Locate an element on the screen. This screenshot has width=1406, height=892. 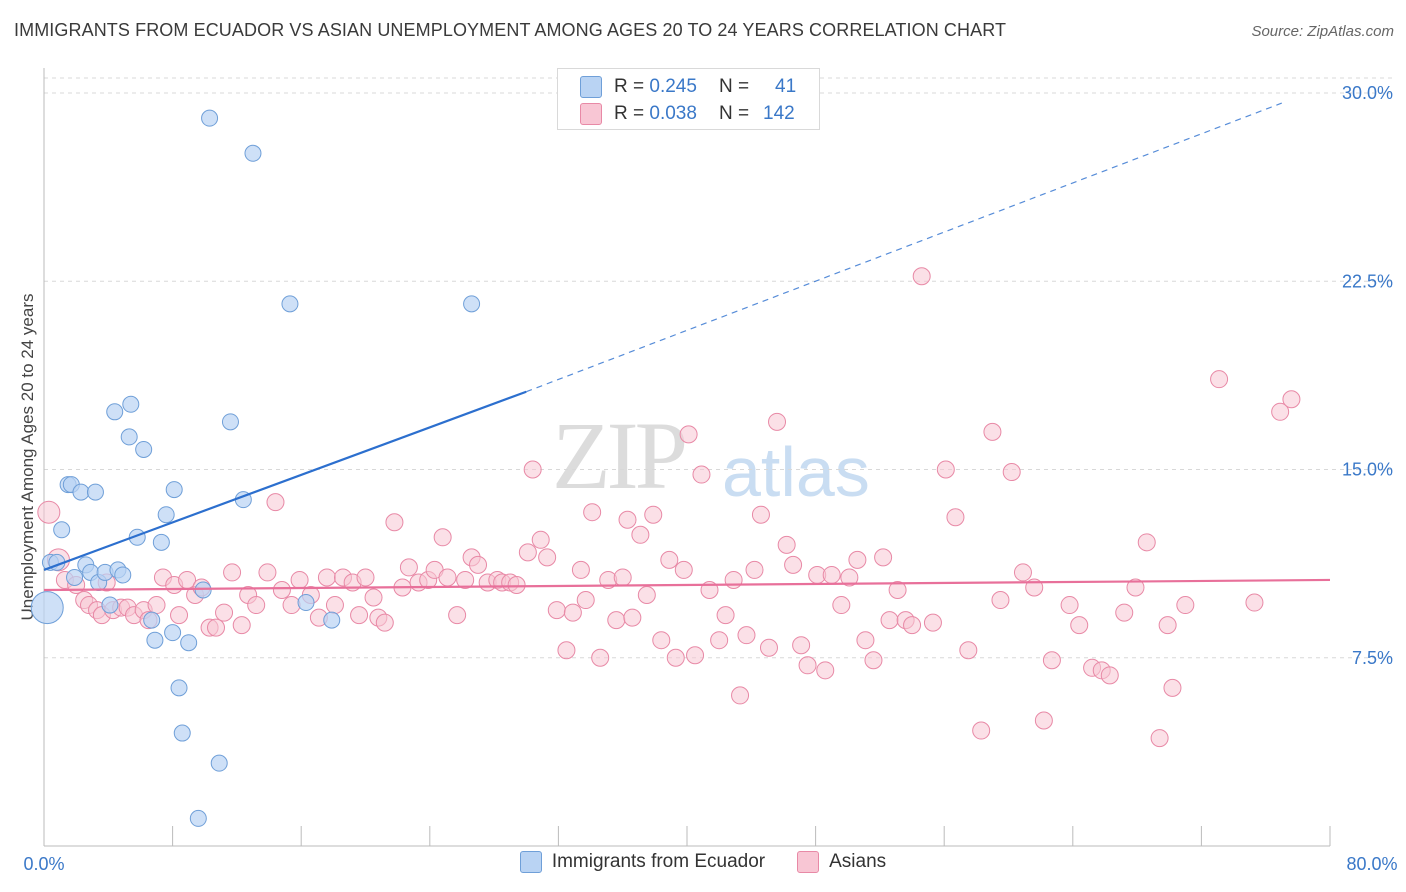
correlation-legend: R = 0.245 N = 41 R = 0.038 N = 142 is located at coordinates (688, 99).